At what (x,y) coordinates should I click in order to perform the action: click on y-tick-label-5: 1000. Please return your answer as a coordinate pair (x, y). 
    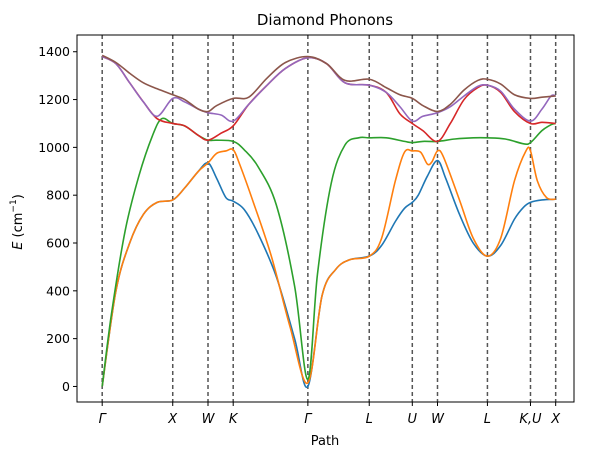
    Looking at the image, I should click on (54, 147).